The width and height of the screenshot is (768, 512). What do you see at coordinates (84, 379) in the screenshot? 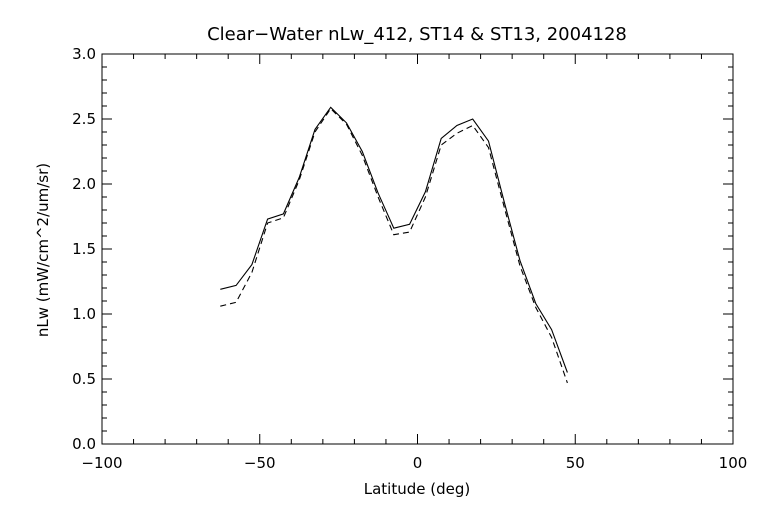
I see `y-tick-label: 0.5` at bounding box center [84, 379].